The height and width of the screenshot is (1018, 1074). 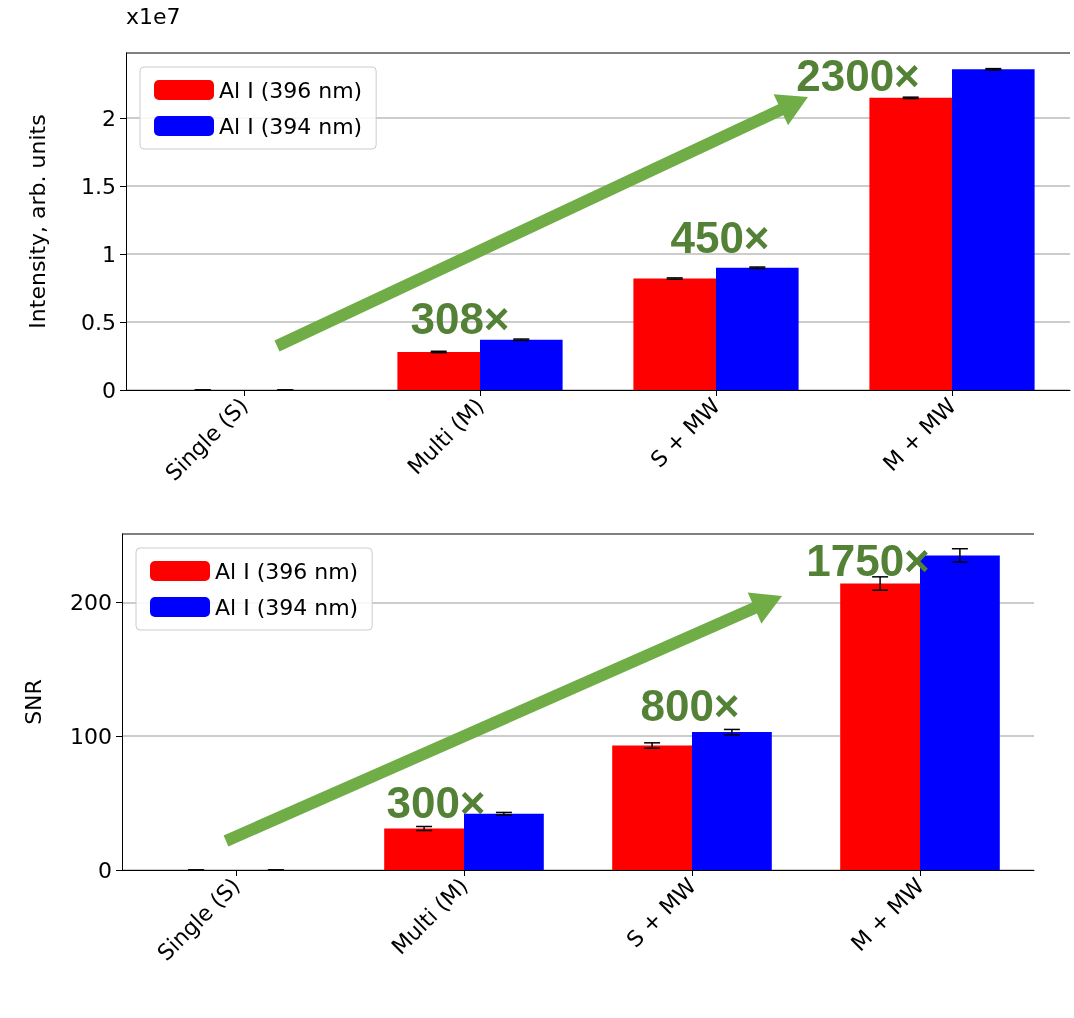 I want to click on y-tick-label: 2, so click(x=109, y=118).